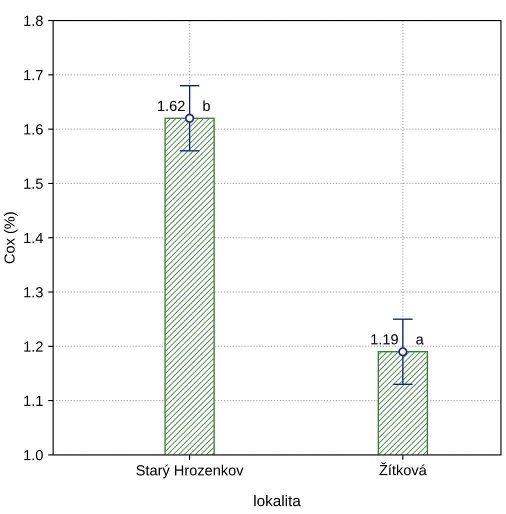 The height and width of the screenshot is (514, 506). What do you see at coordinates (33, 292) in the screenshot?
I see `y-tick-label: 1.3` at bounding box center [33, 292].